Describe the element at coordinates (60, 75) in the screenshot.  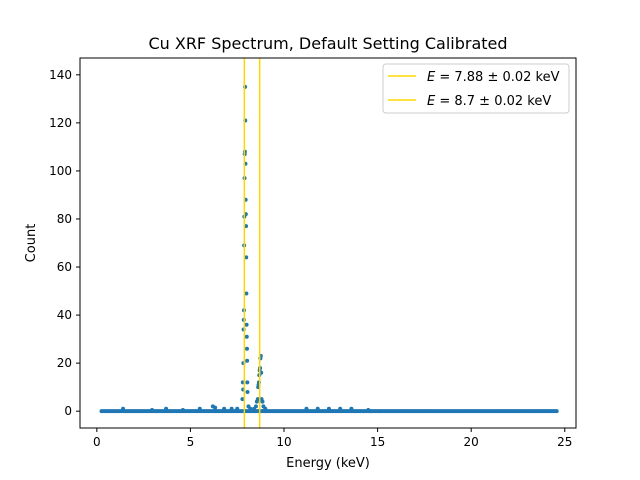
I see `y-tick-label: 140` at that location.